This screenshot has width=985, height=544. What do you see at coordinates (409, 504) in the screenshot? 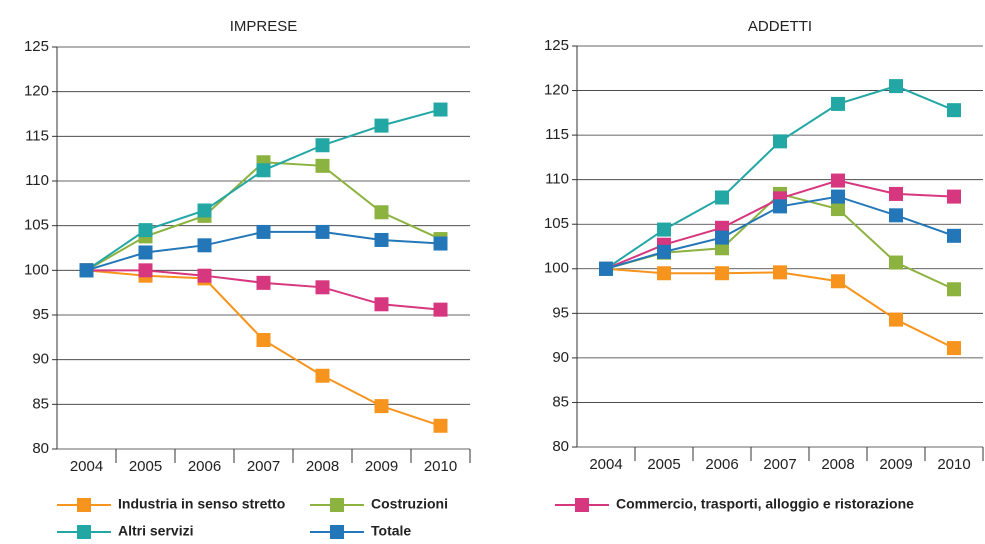
I see `legend-label: Costruzioni` at bounding box center [409, 504].